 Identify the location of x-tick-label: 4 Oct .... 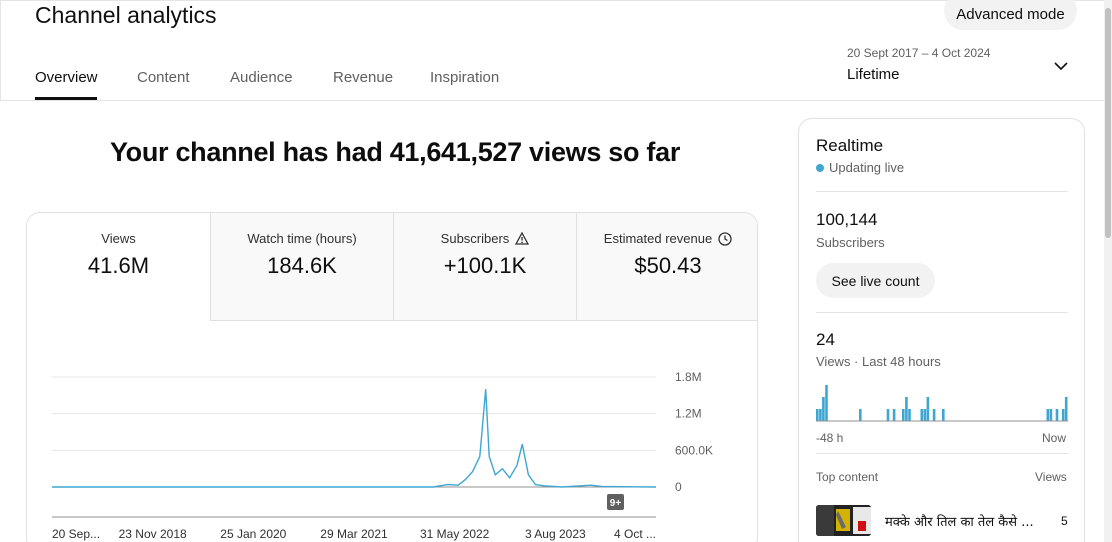
(635, 534).